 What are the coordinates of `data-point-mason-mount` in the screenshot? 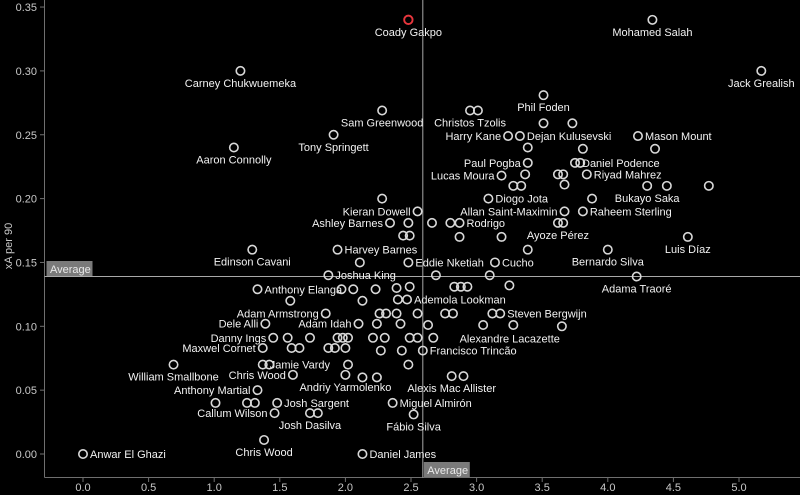 It's located at (637, 136).